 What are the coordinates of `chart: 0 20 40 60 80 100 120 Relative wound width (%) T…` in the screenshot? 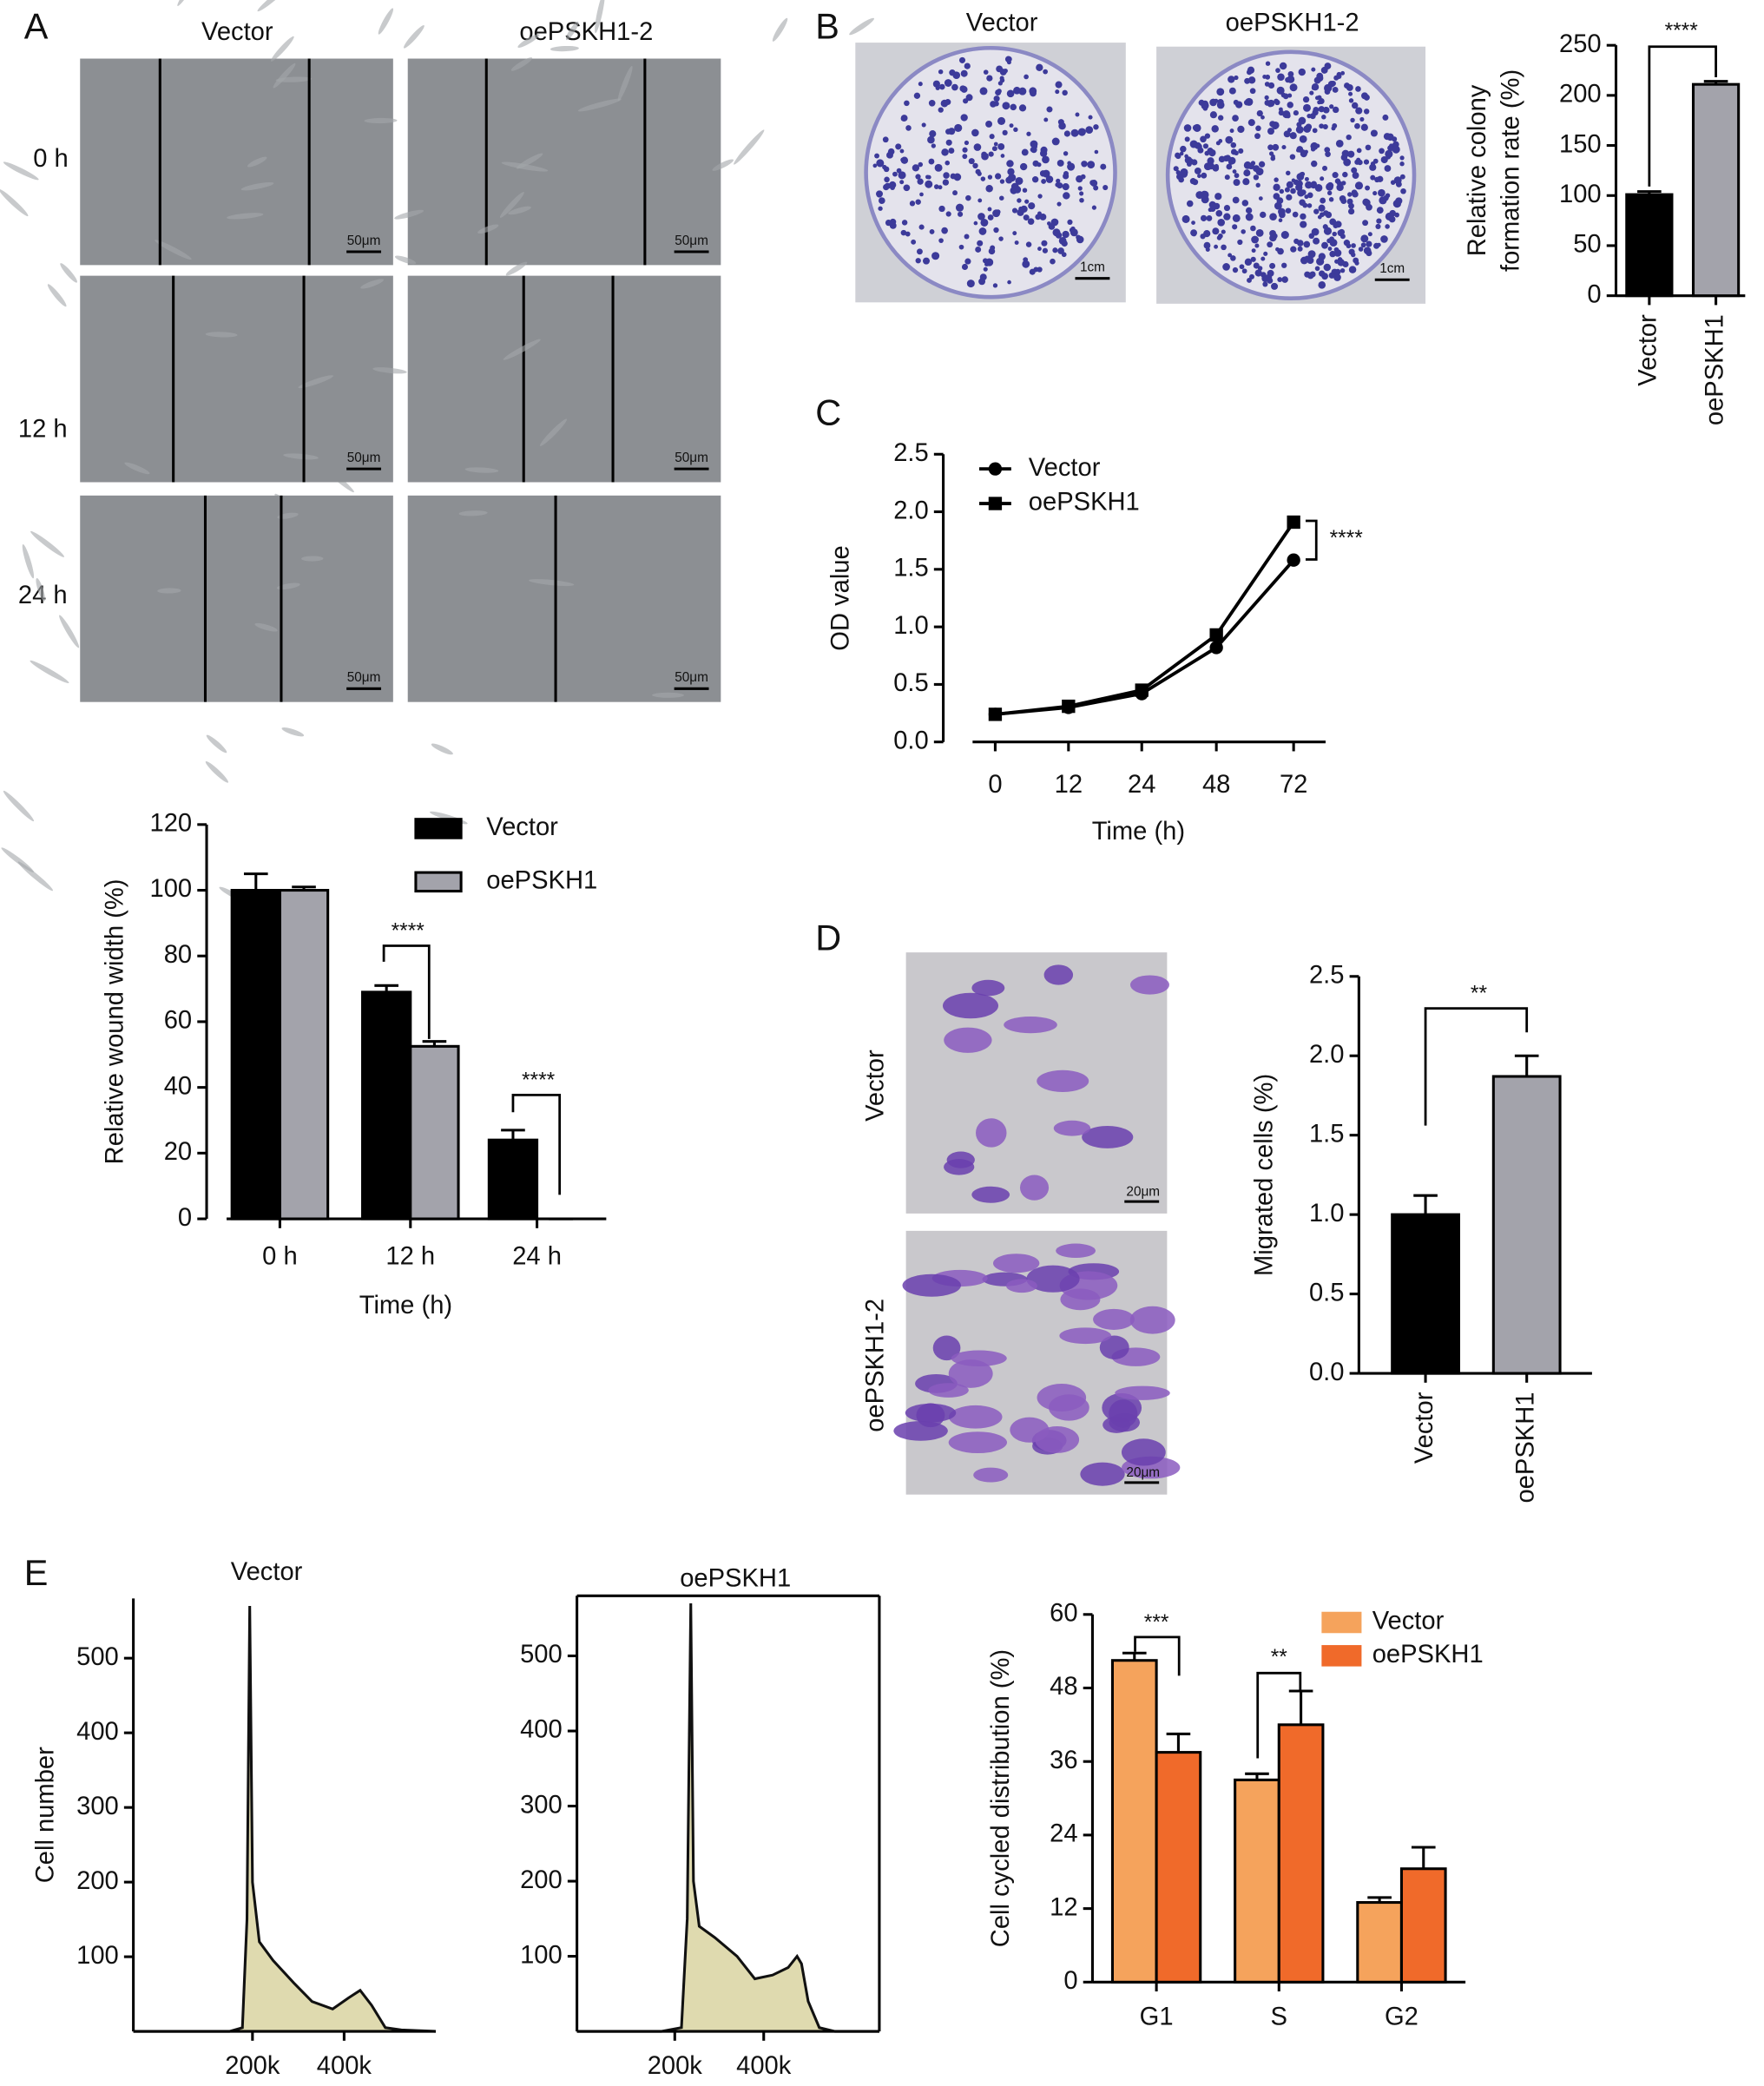 It's located at (354, 1065).